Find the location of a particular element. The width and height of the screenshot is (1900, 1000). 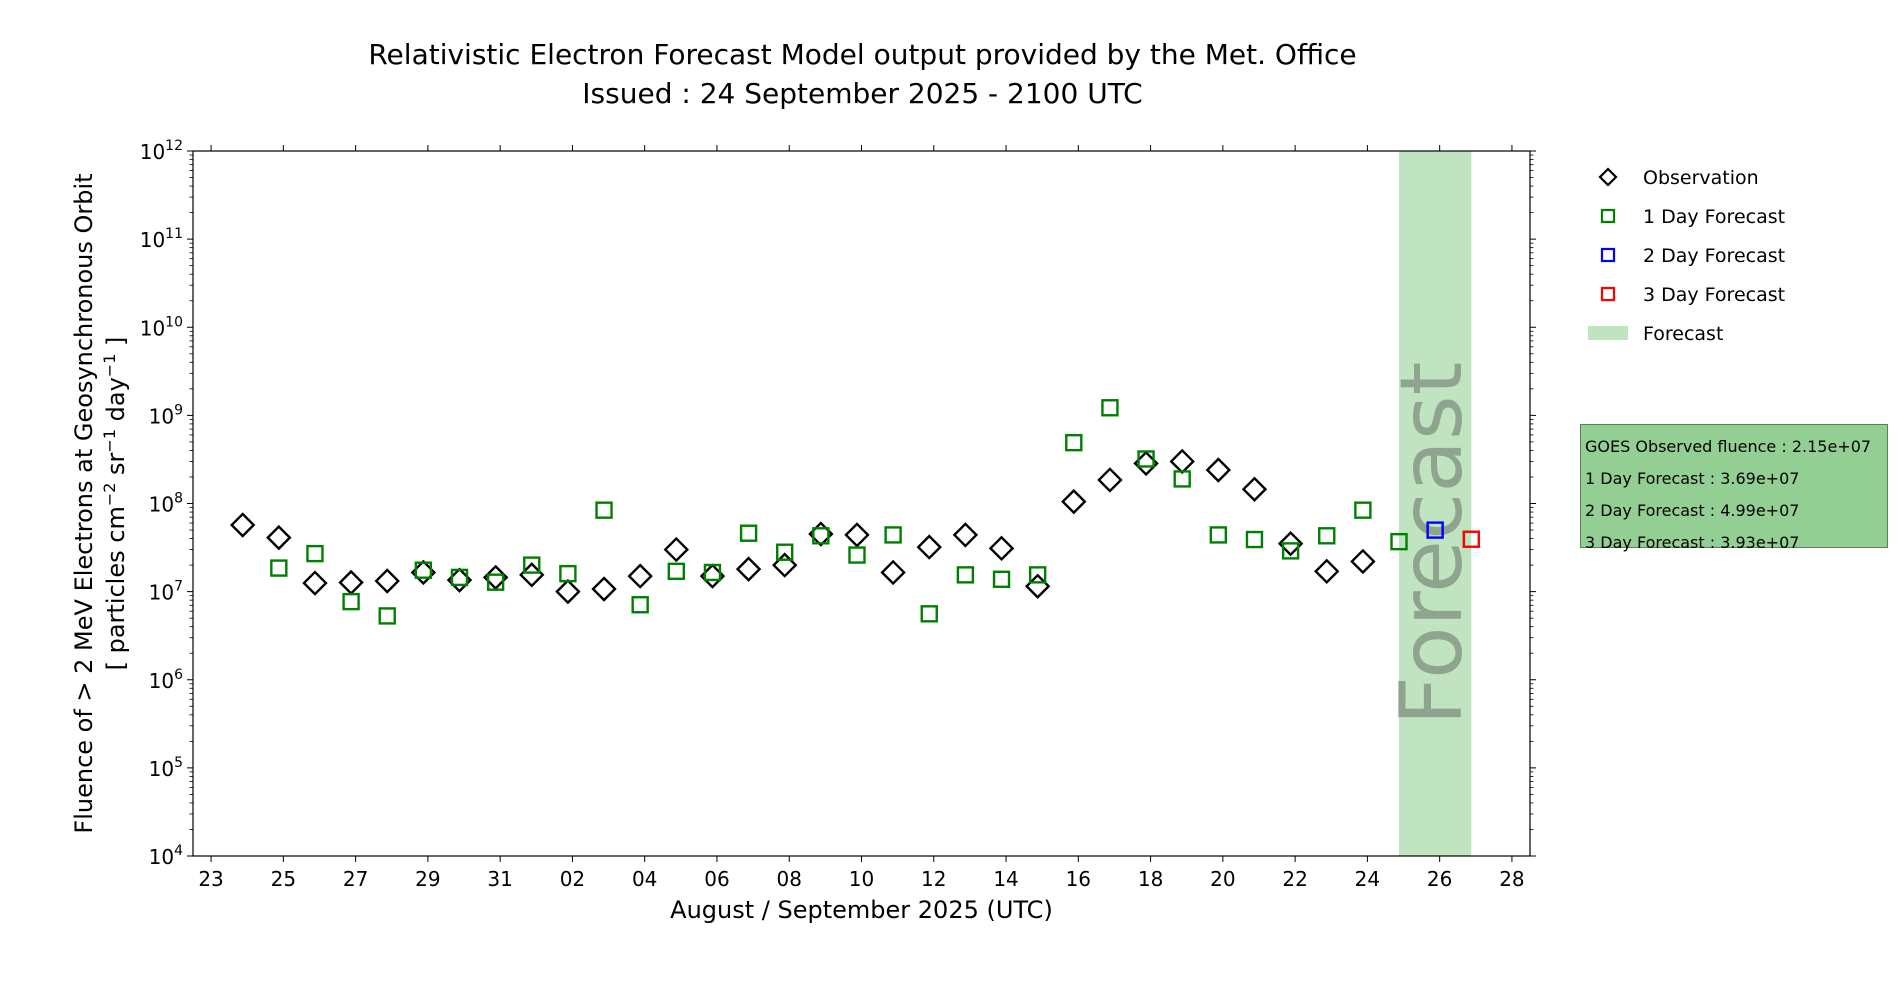

y-tick-exponent: 6 is located at coordinates (178, 675).